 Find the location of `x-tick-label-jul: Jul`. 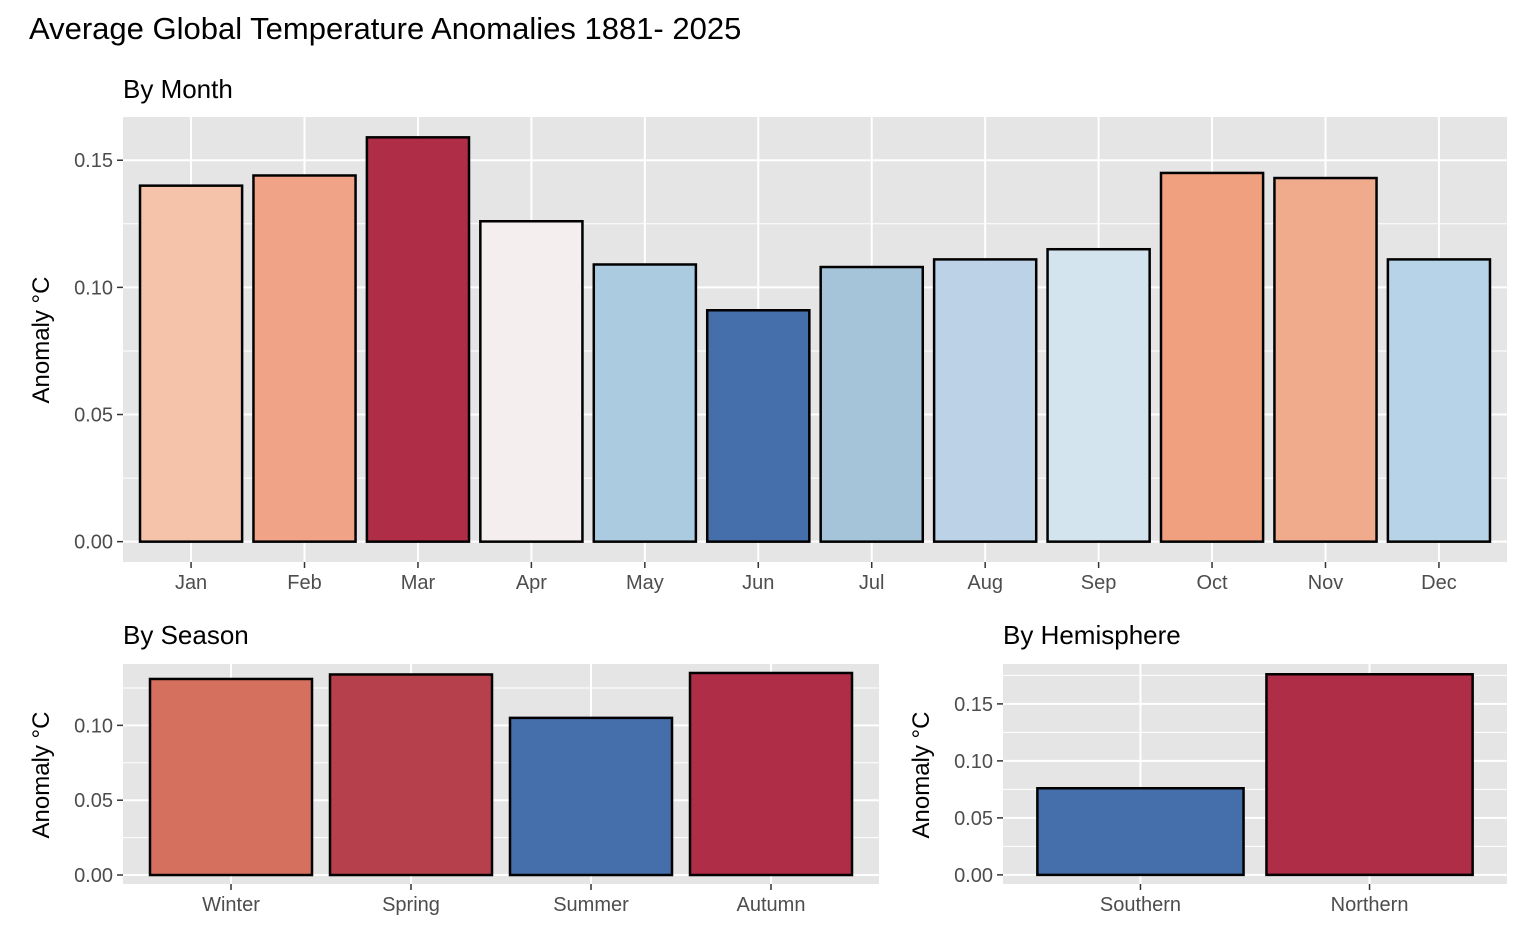

x-tick-label-jul: Jul is located at coordinates (872, 583).